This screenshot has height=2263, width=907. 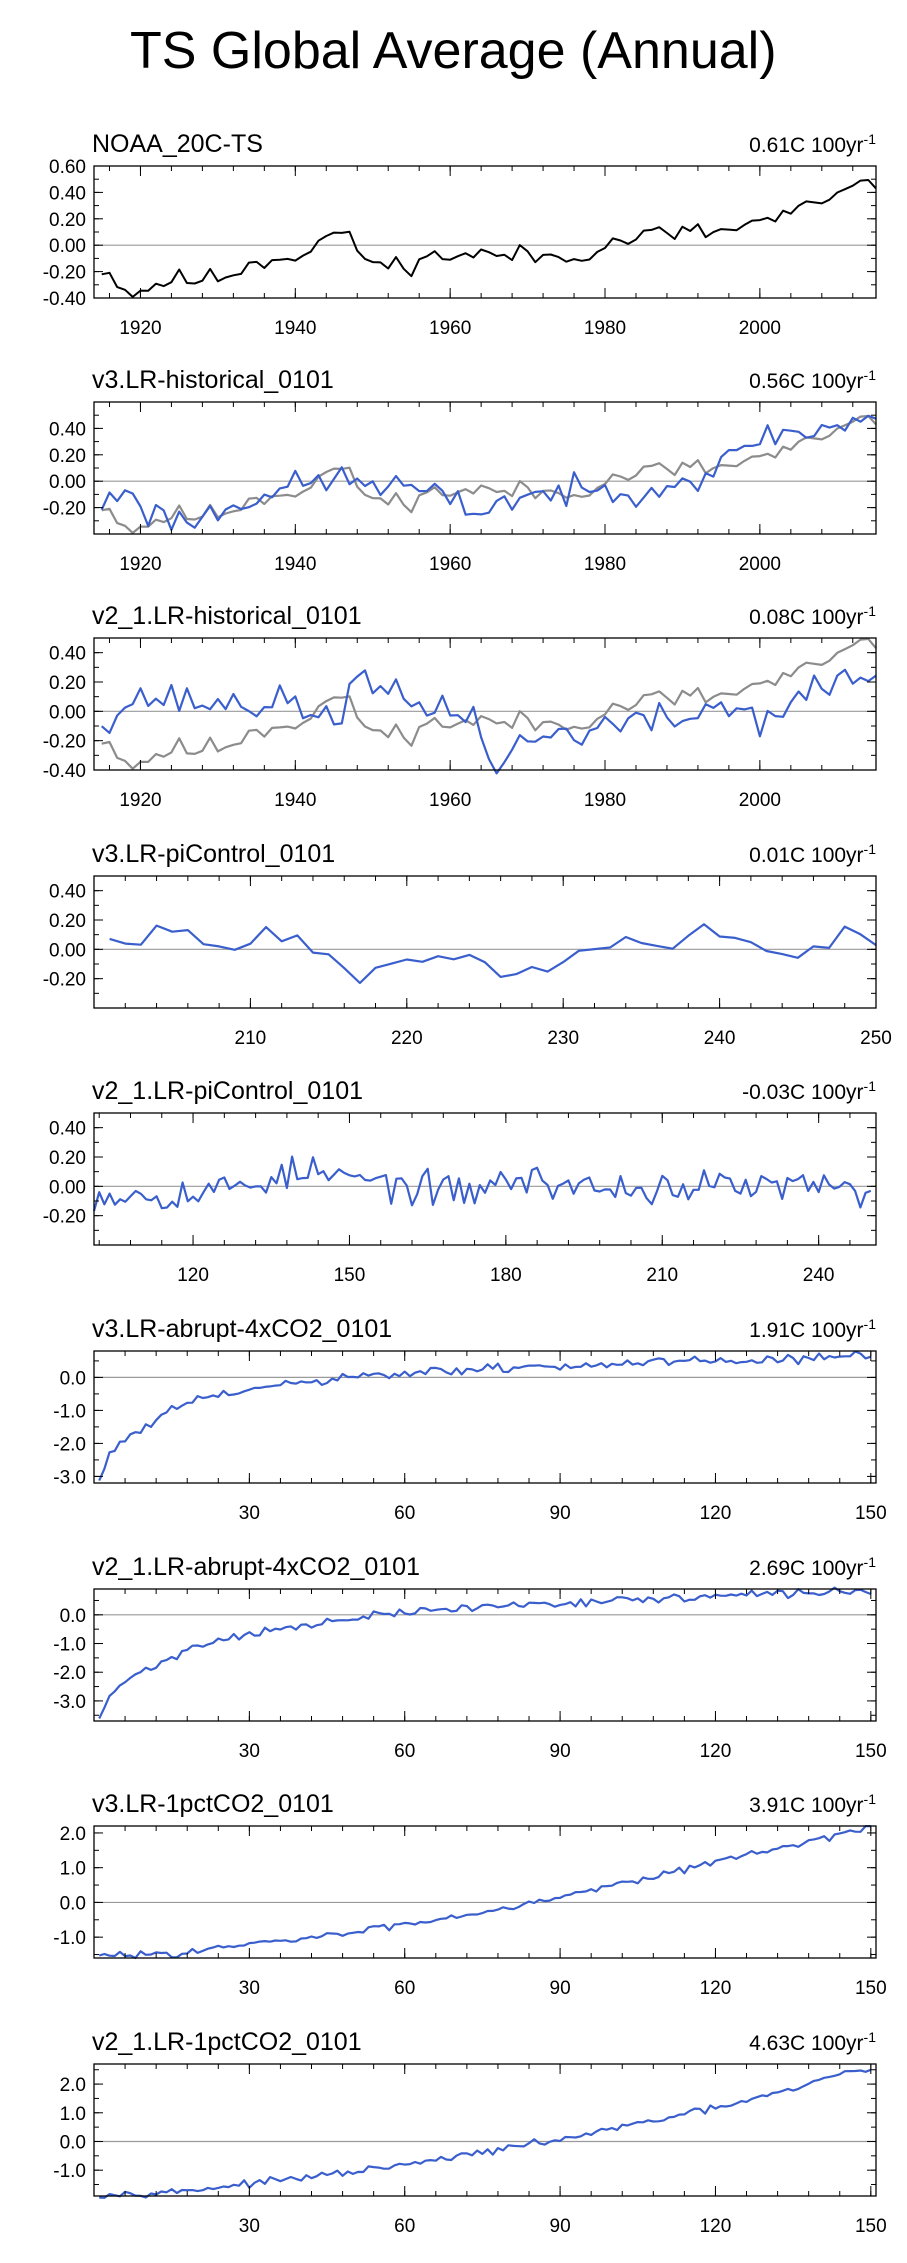 What do you see at coordinates (64, 299) in the screenshot?
I see `y-tick-label: -0.40` at bounding box center [64, 299].